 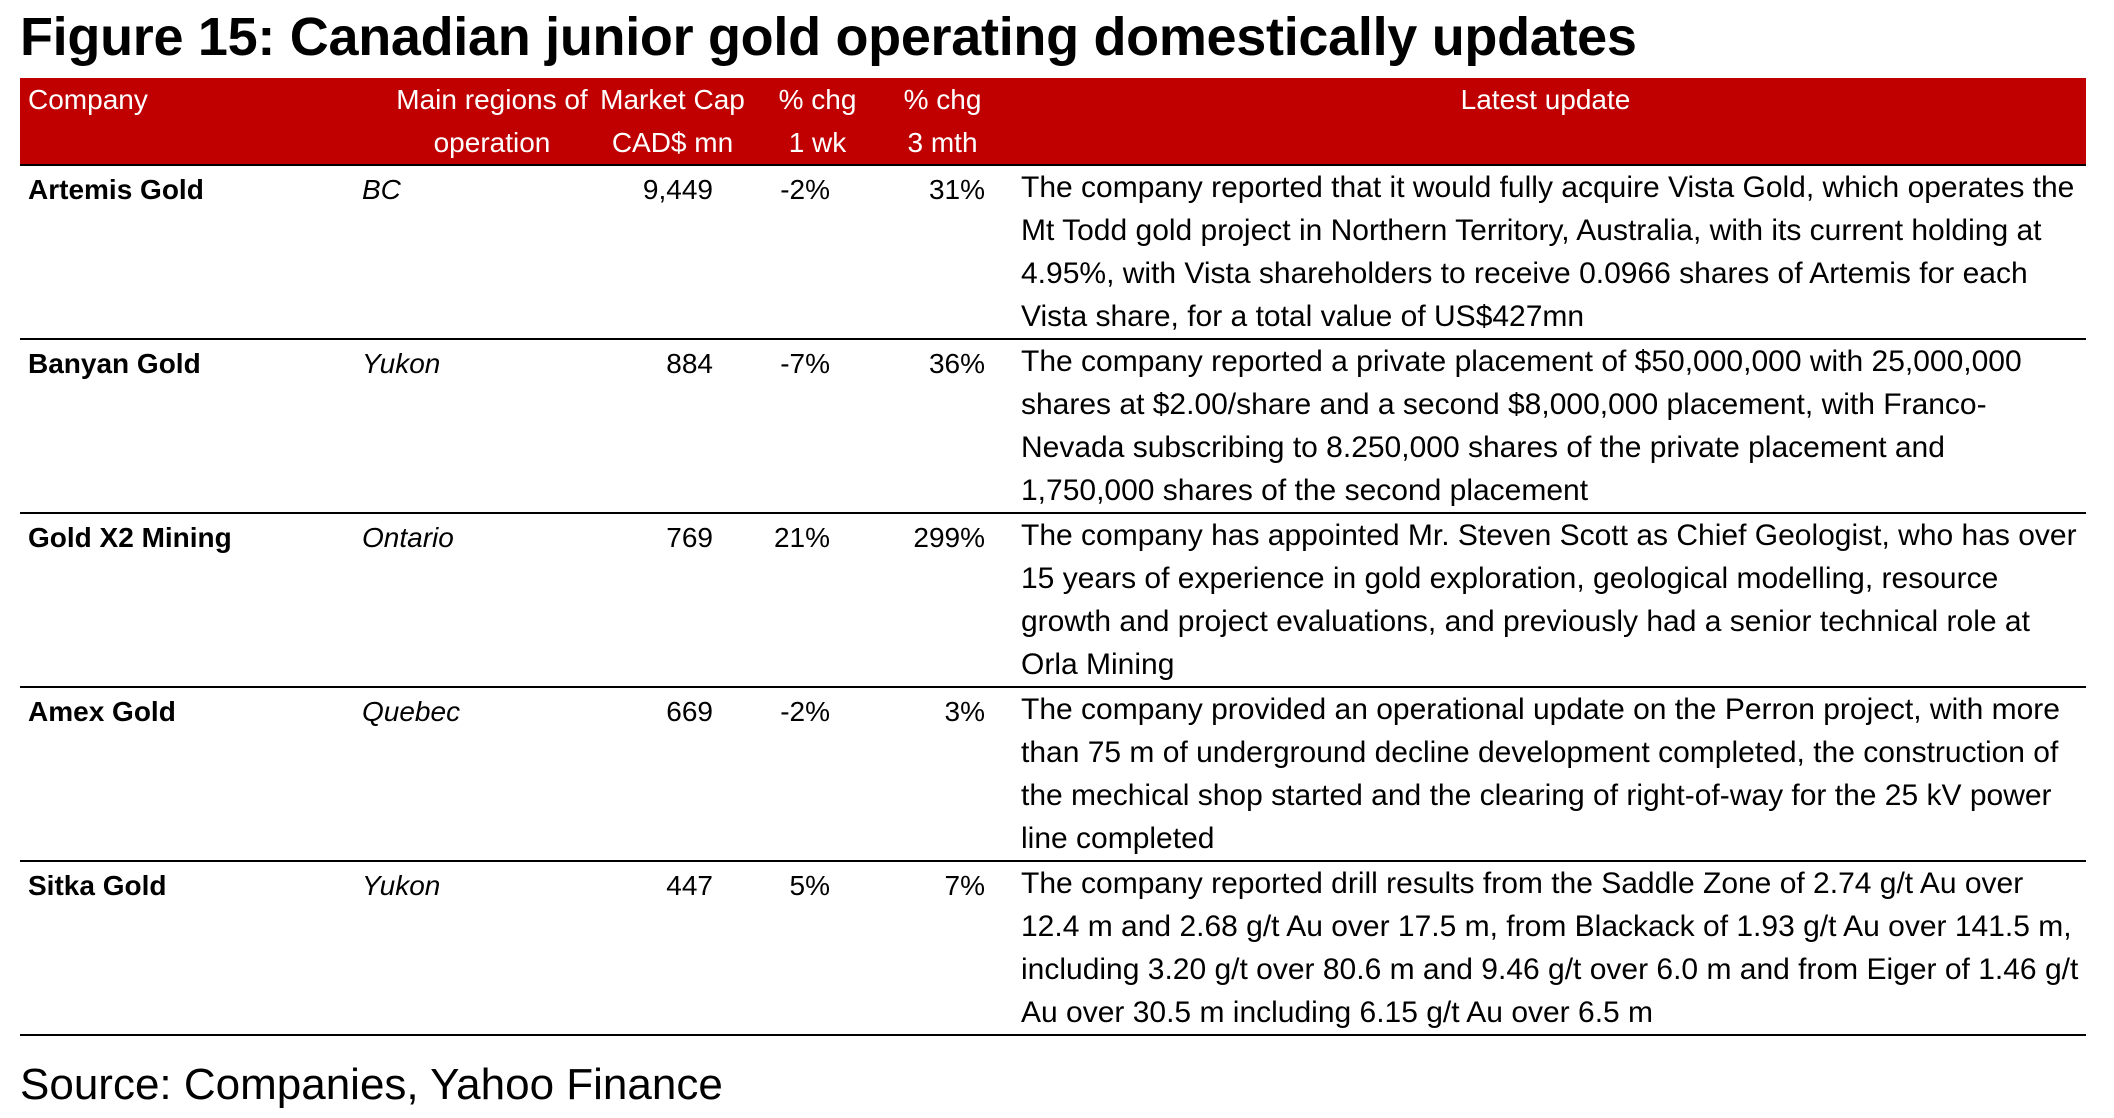 What do you see at coordinates (817, 121) in the screenshot?
I see `header-chg-1wk: % chg 1 wk` at bounding box center [817, 121].